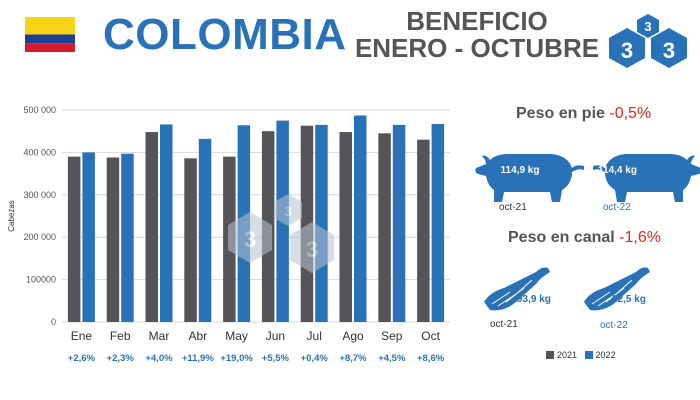 The width and height of the screenshot is (700, 400). I want to click on growth-label: +2,6%, so click(82, 358).